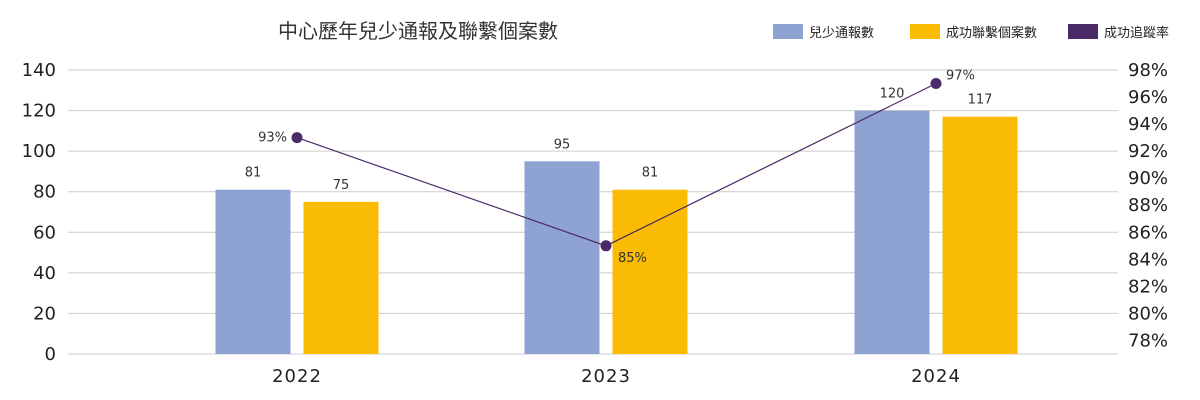 This screenshot has width=1200, height=400. Describe the element at coordinates (1148, 340) in the screenshot. I see `right-tick-label: 78%` at that location.